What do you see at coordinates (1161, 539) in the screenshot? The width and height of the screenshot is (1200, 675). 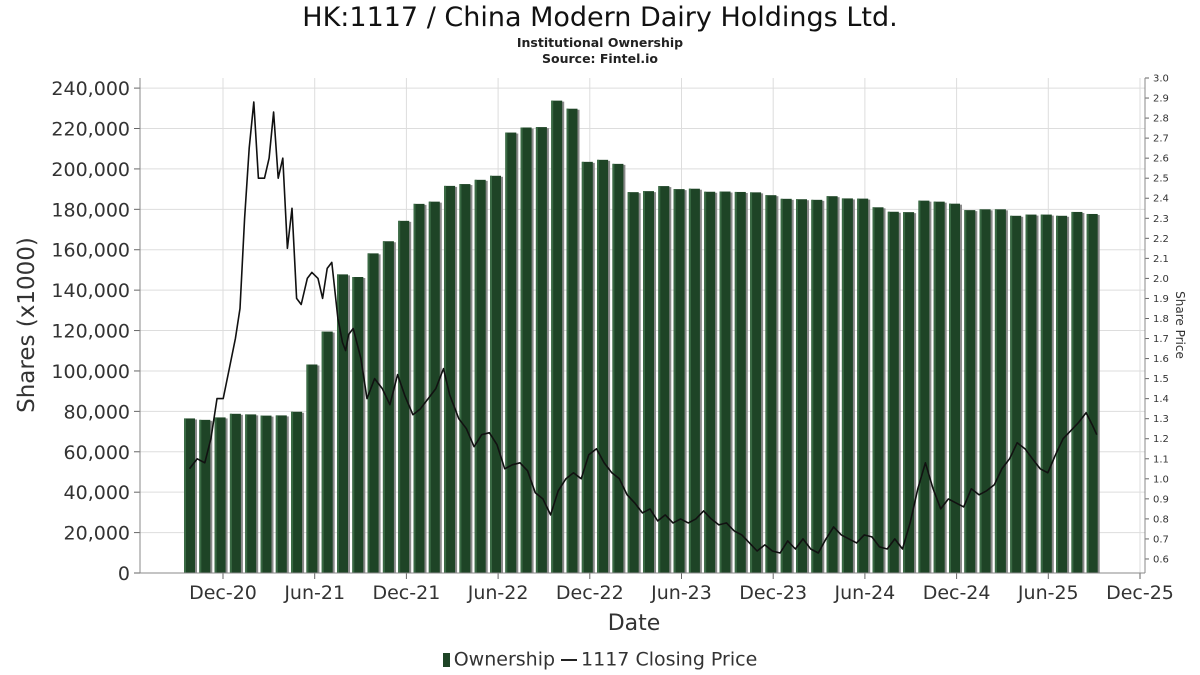 I see `y2-tick-label: 0.7` at bounding box center [1161, 539].